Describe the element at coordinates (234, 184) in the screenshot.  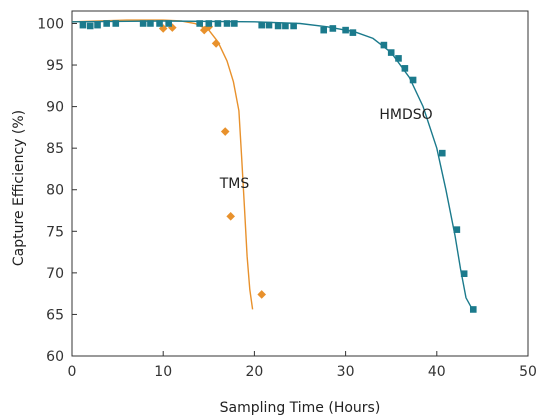
I see `tms-series-label: TMS` at that location.